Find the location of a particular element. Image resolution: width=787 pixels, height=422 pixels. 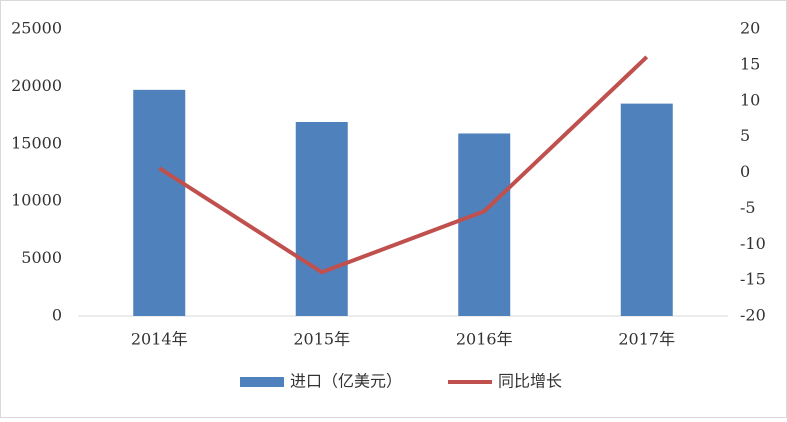

y2-tick-label: 5 is located at coordinates (745, 135).